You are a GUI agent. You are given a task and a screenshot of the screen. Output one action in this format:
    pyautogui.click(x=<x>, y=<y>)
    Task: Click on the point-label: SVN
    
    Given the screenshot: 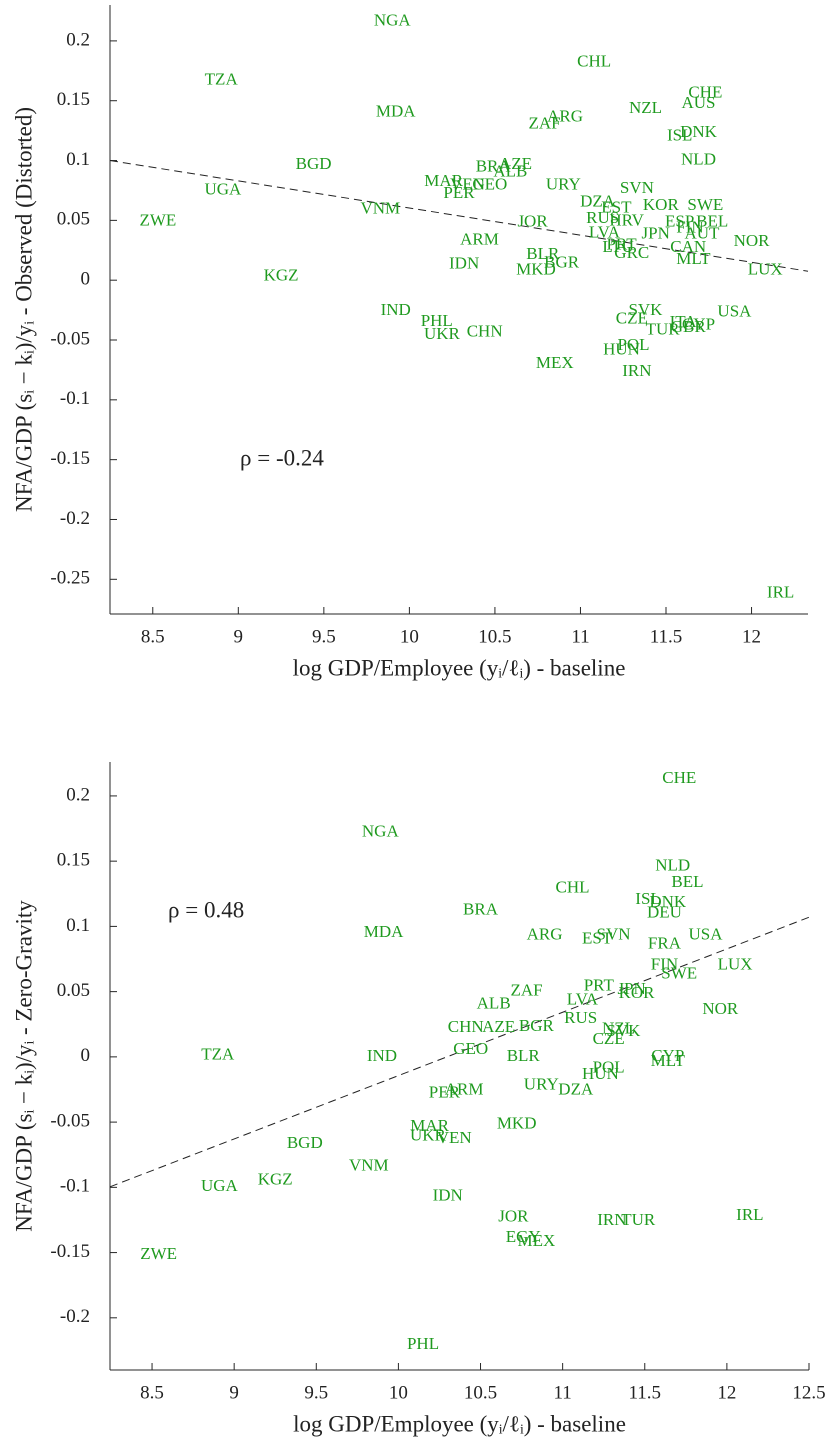 What is the action you would take?
    pyautogui.click(x=637, y=187)
    